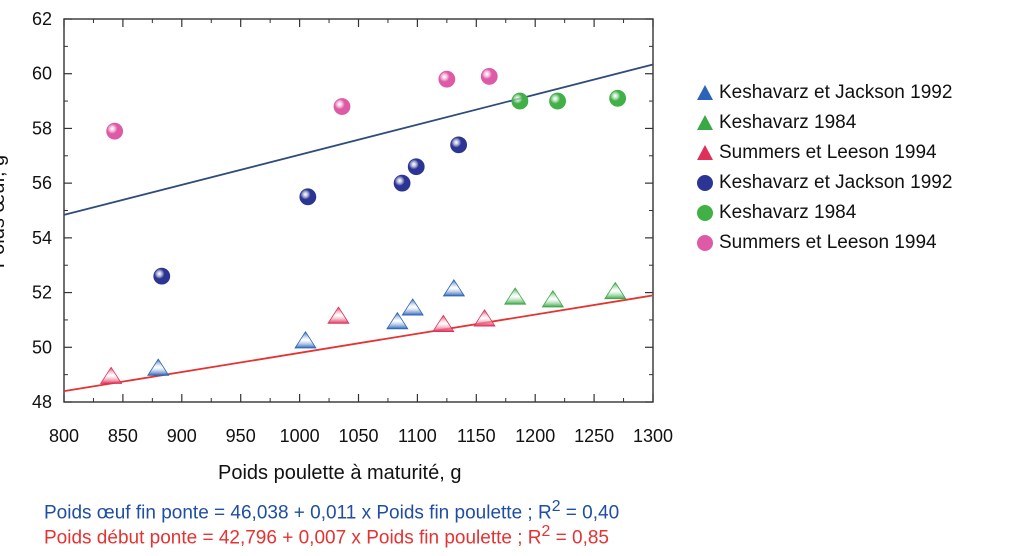 The height and width of the screenshot is (556, 1017). Describe the element at coordinates (653, 436) in the screenshot. I see `x-tick-label: 1300` at that location.